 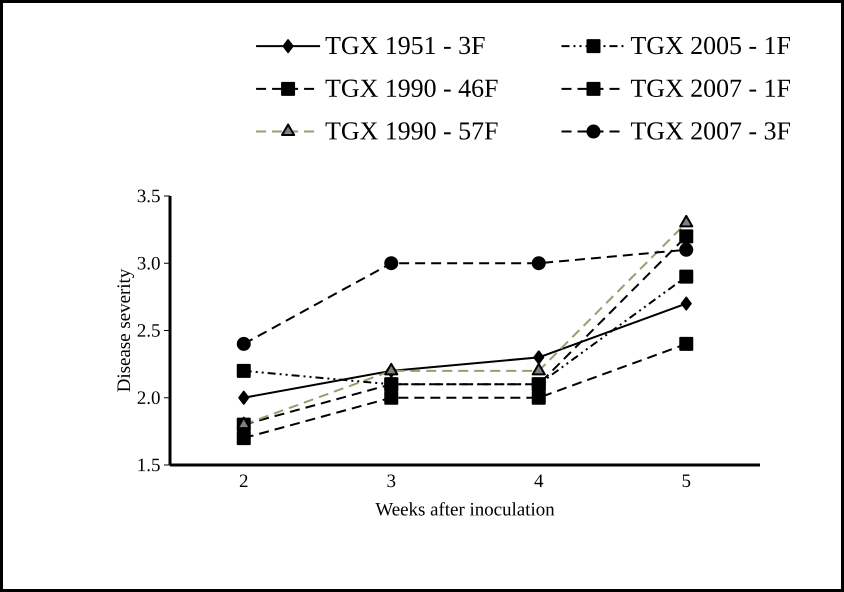 I want to click on legend-label: TGX 1990 - 46F, so click(x=412, y=88).